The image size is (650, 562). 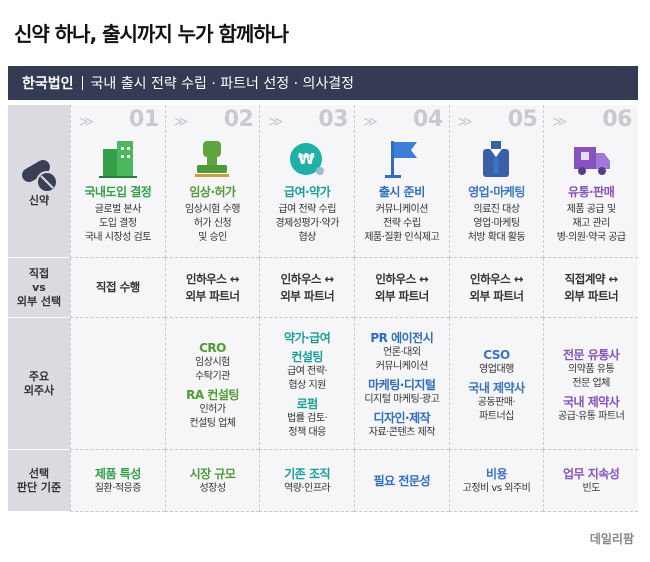 I want to click on criteria-desc: 빈도, so click(x=591, y=488).